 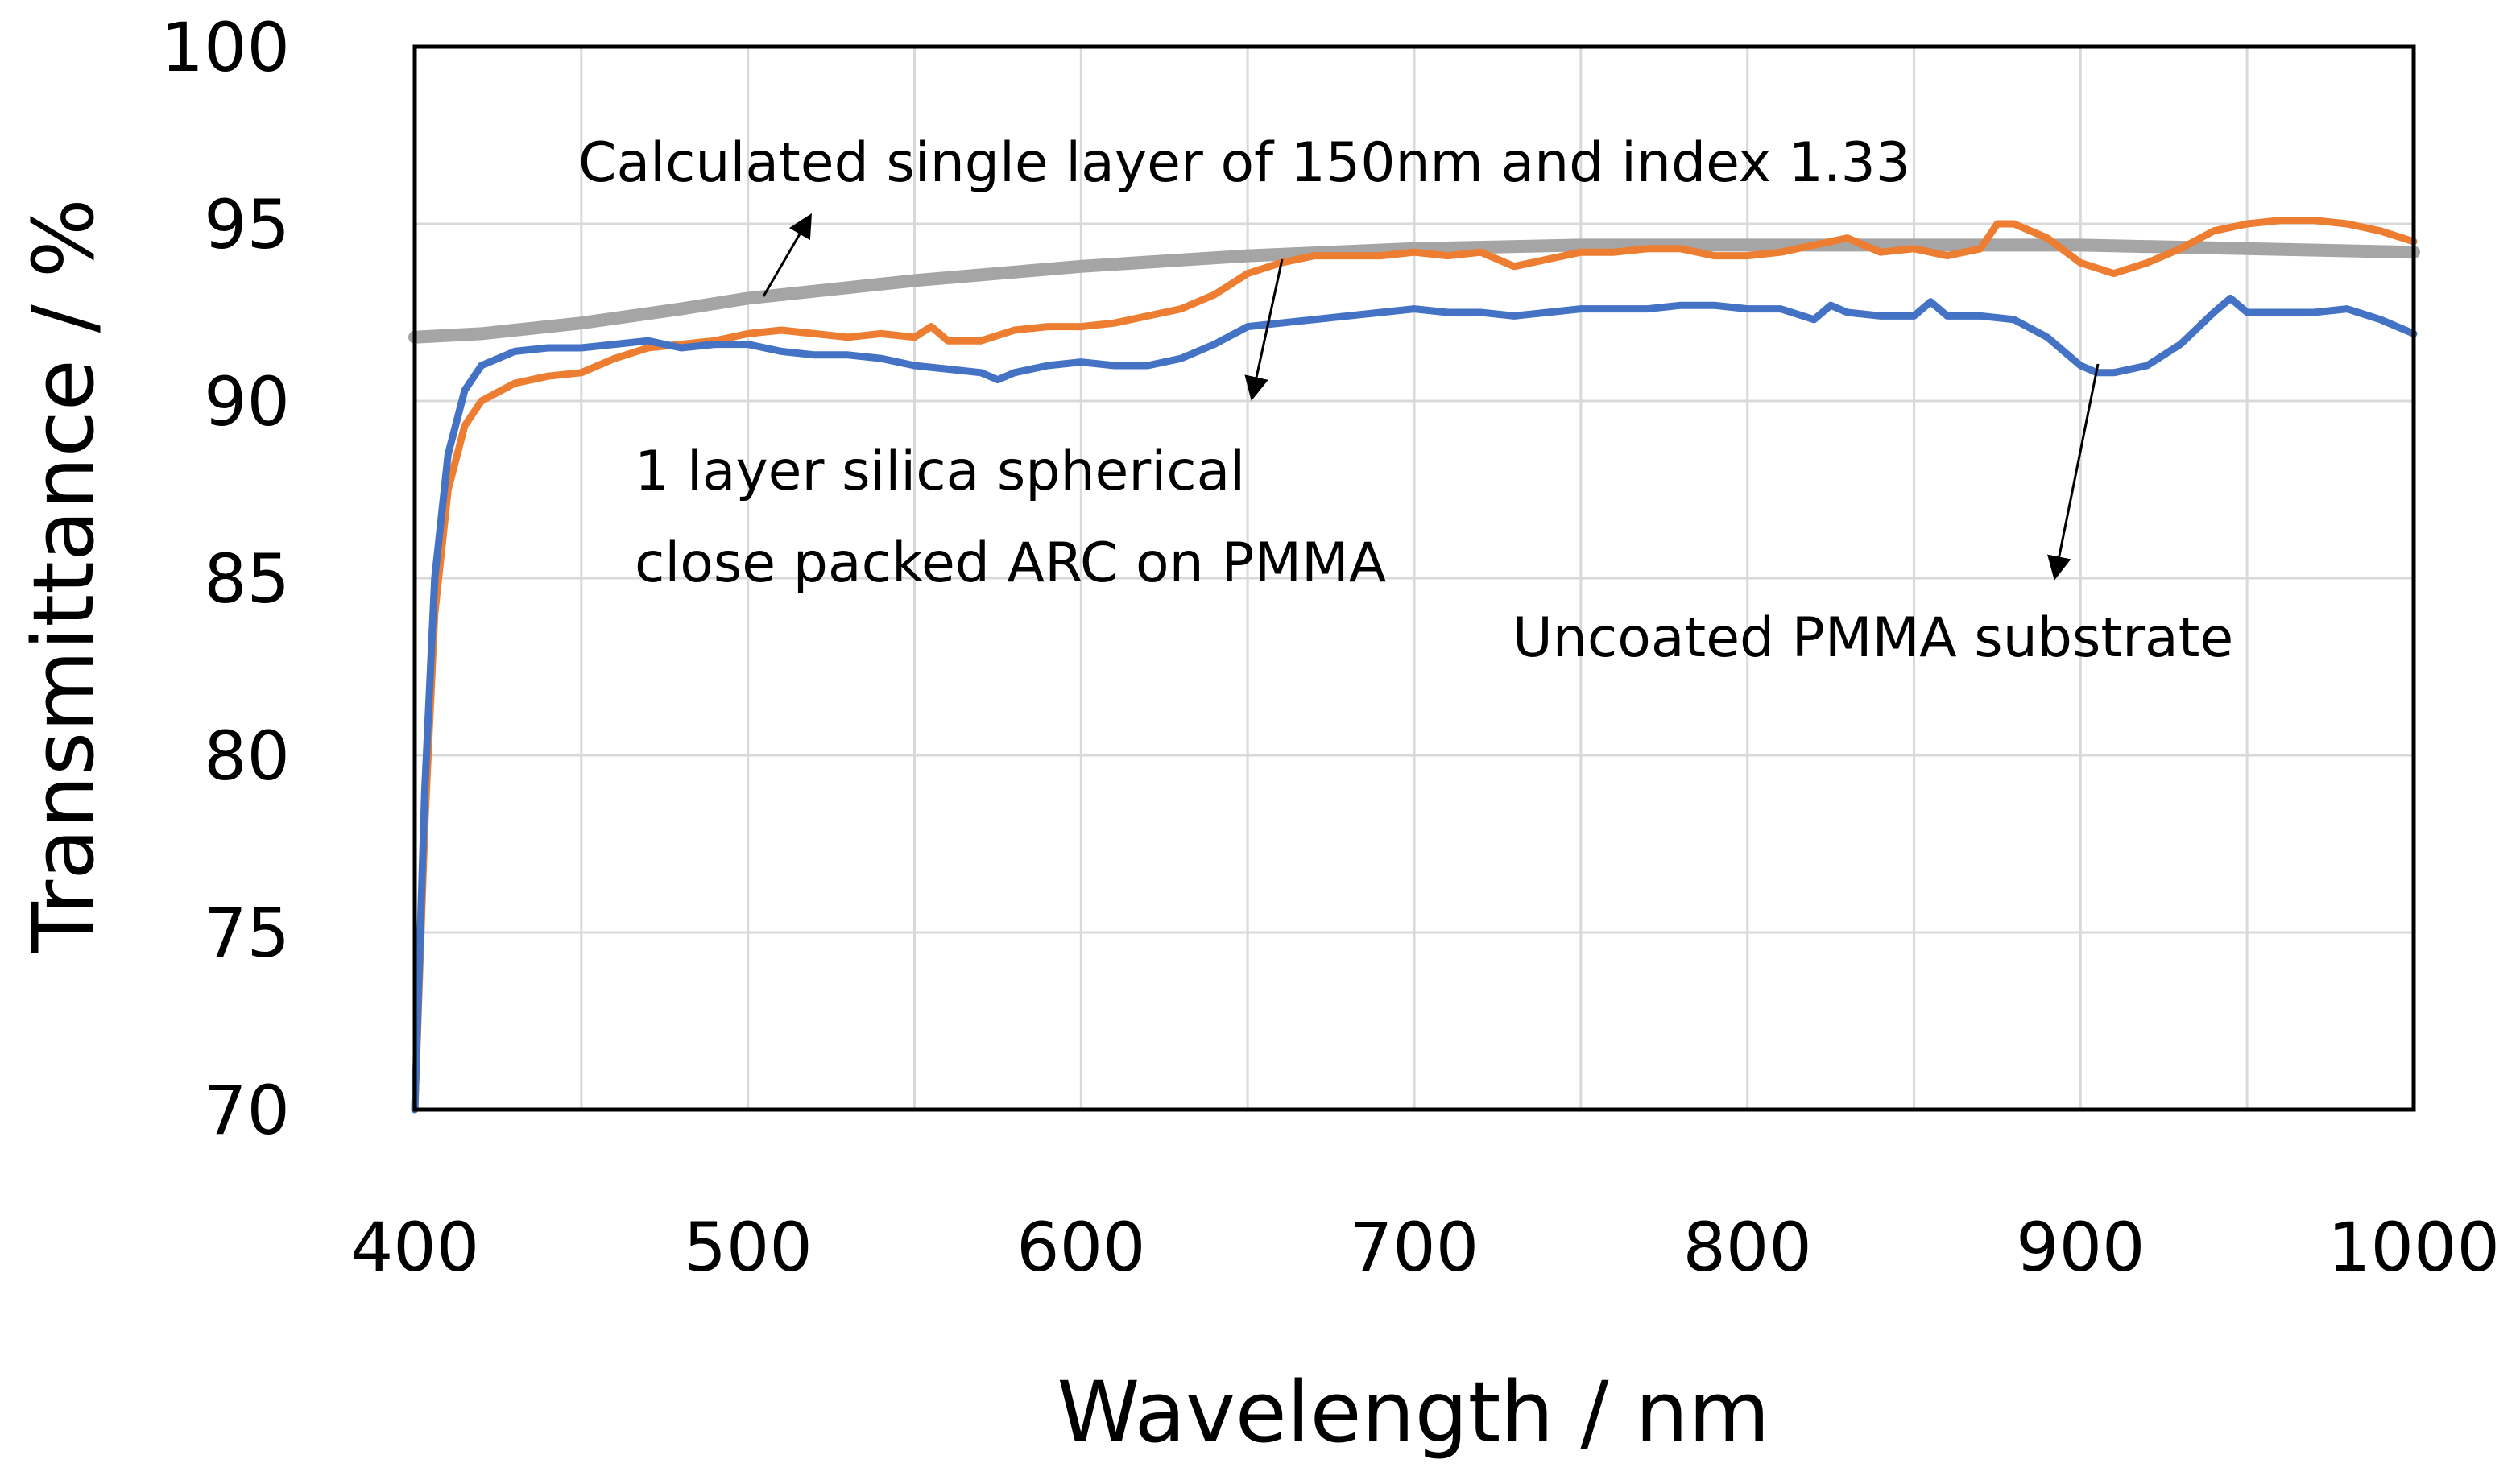 What do you see at coordinates (247, 401) in the screenshot?
I see `y-tick-label: 90` at bounding box center [247, 401].